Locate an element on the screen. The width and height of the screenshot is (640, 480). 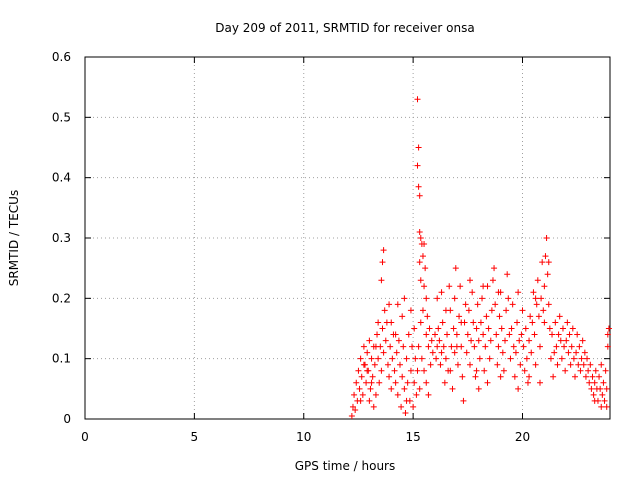
x-tick-label: 20 is located at coordinates (522, 437).